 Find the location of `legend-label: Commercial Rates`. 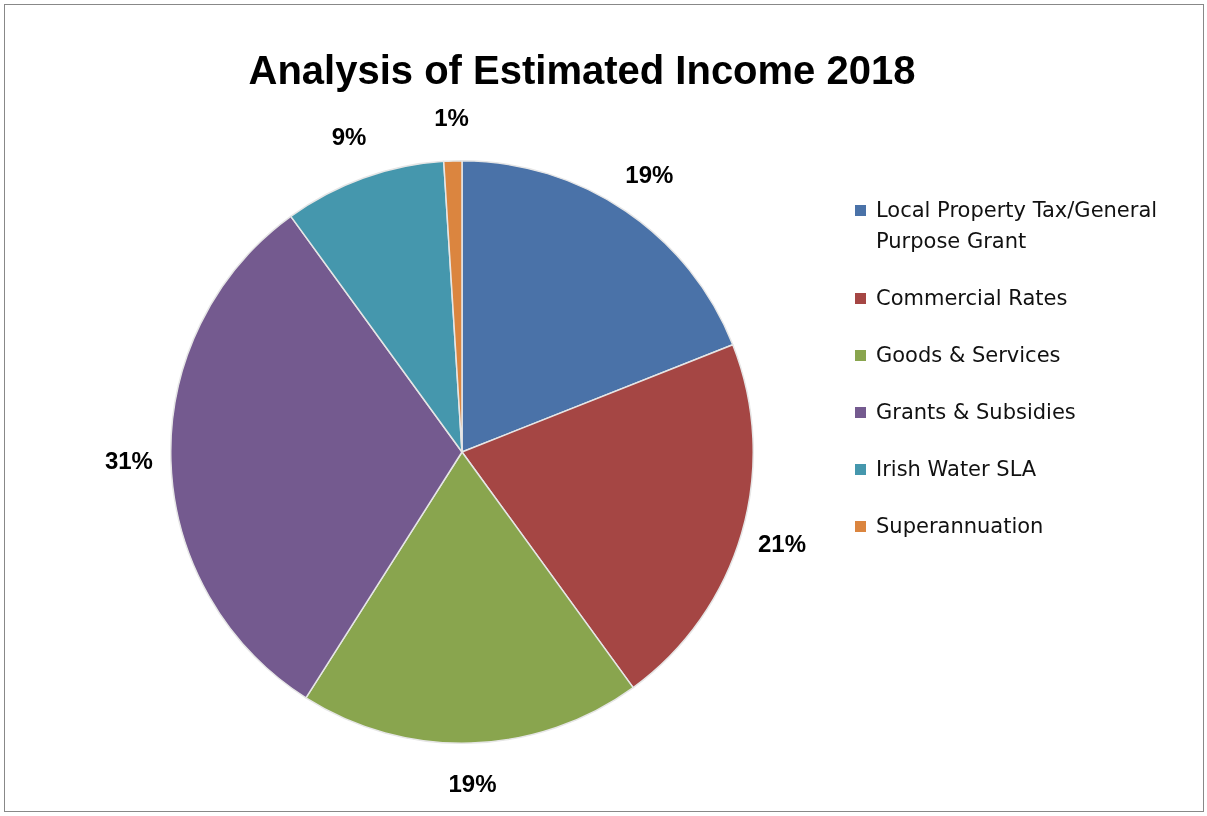

legend-label: Commercial Rates is located at coordinates (972, 298).